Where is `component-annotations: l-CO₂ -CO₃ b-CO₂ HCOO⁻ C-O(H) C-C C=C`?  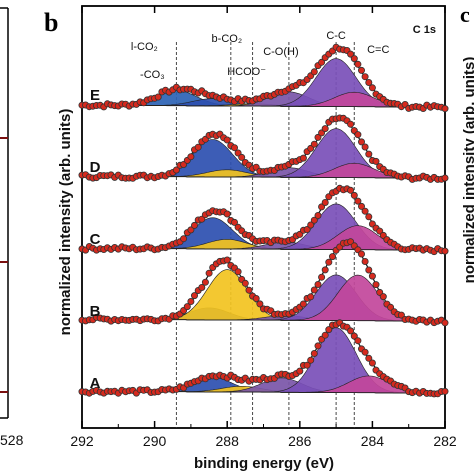 component-annotations: l-CO₂ -CO₃ b-CO₂ HCOO⁻ C-O(H) C-C C=C is located at coordinates (260, 55).